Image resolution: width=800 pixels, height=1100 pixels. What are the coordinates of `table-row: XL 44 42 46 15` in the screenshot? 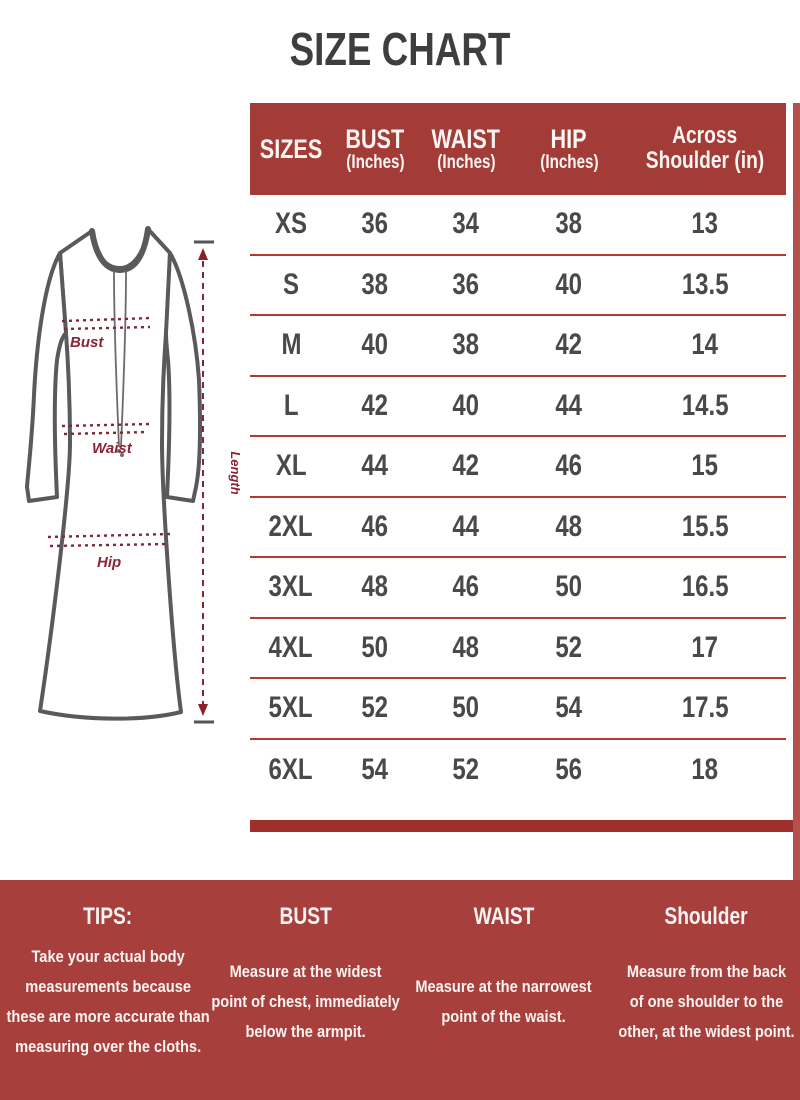 It's located at (518, 467).